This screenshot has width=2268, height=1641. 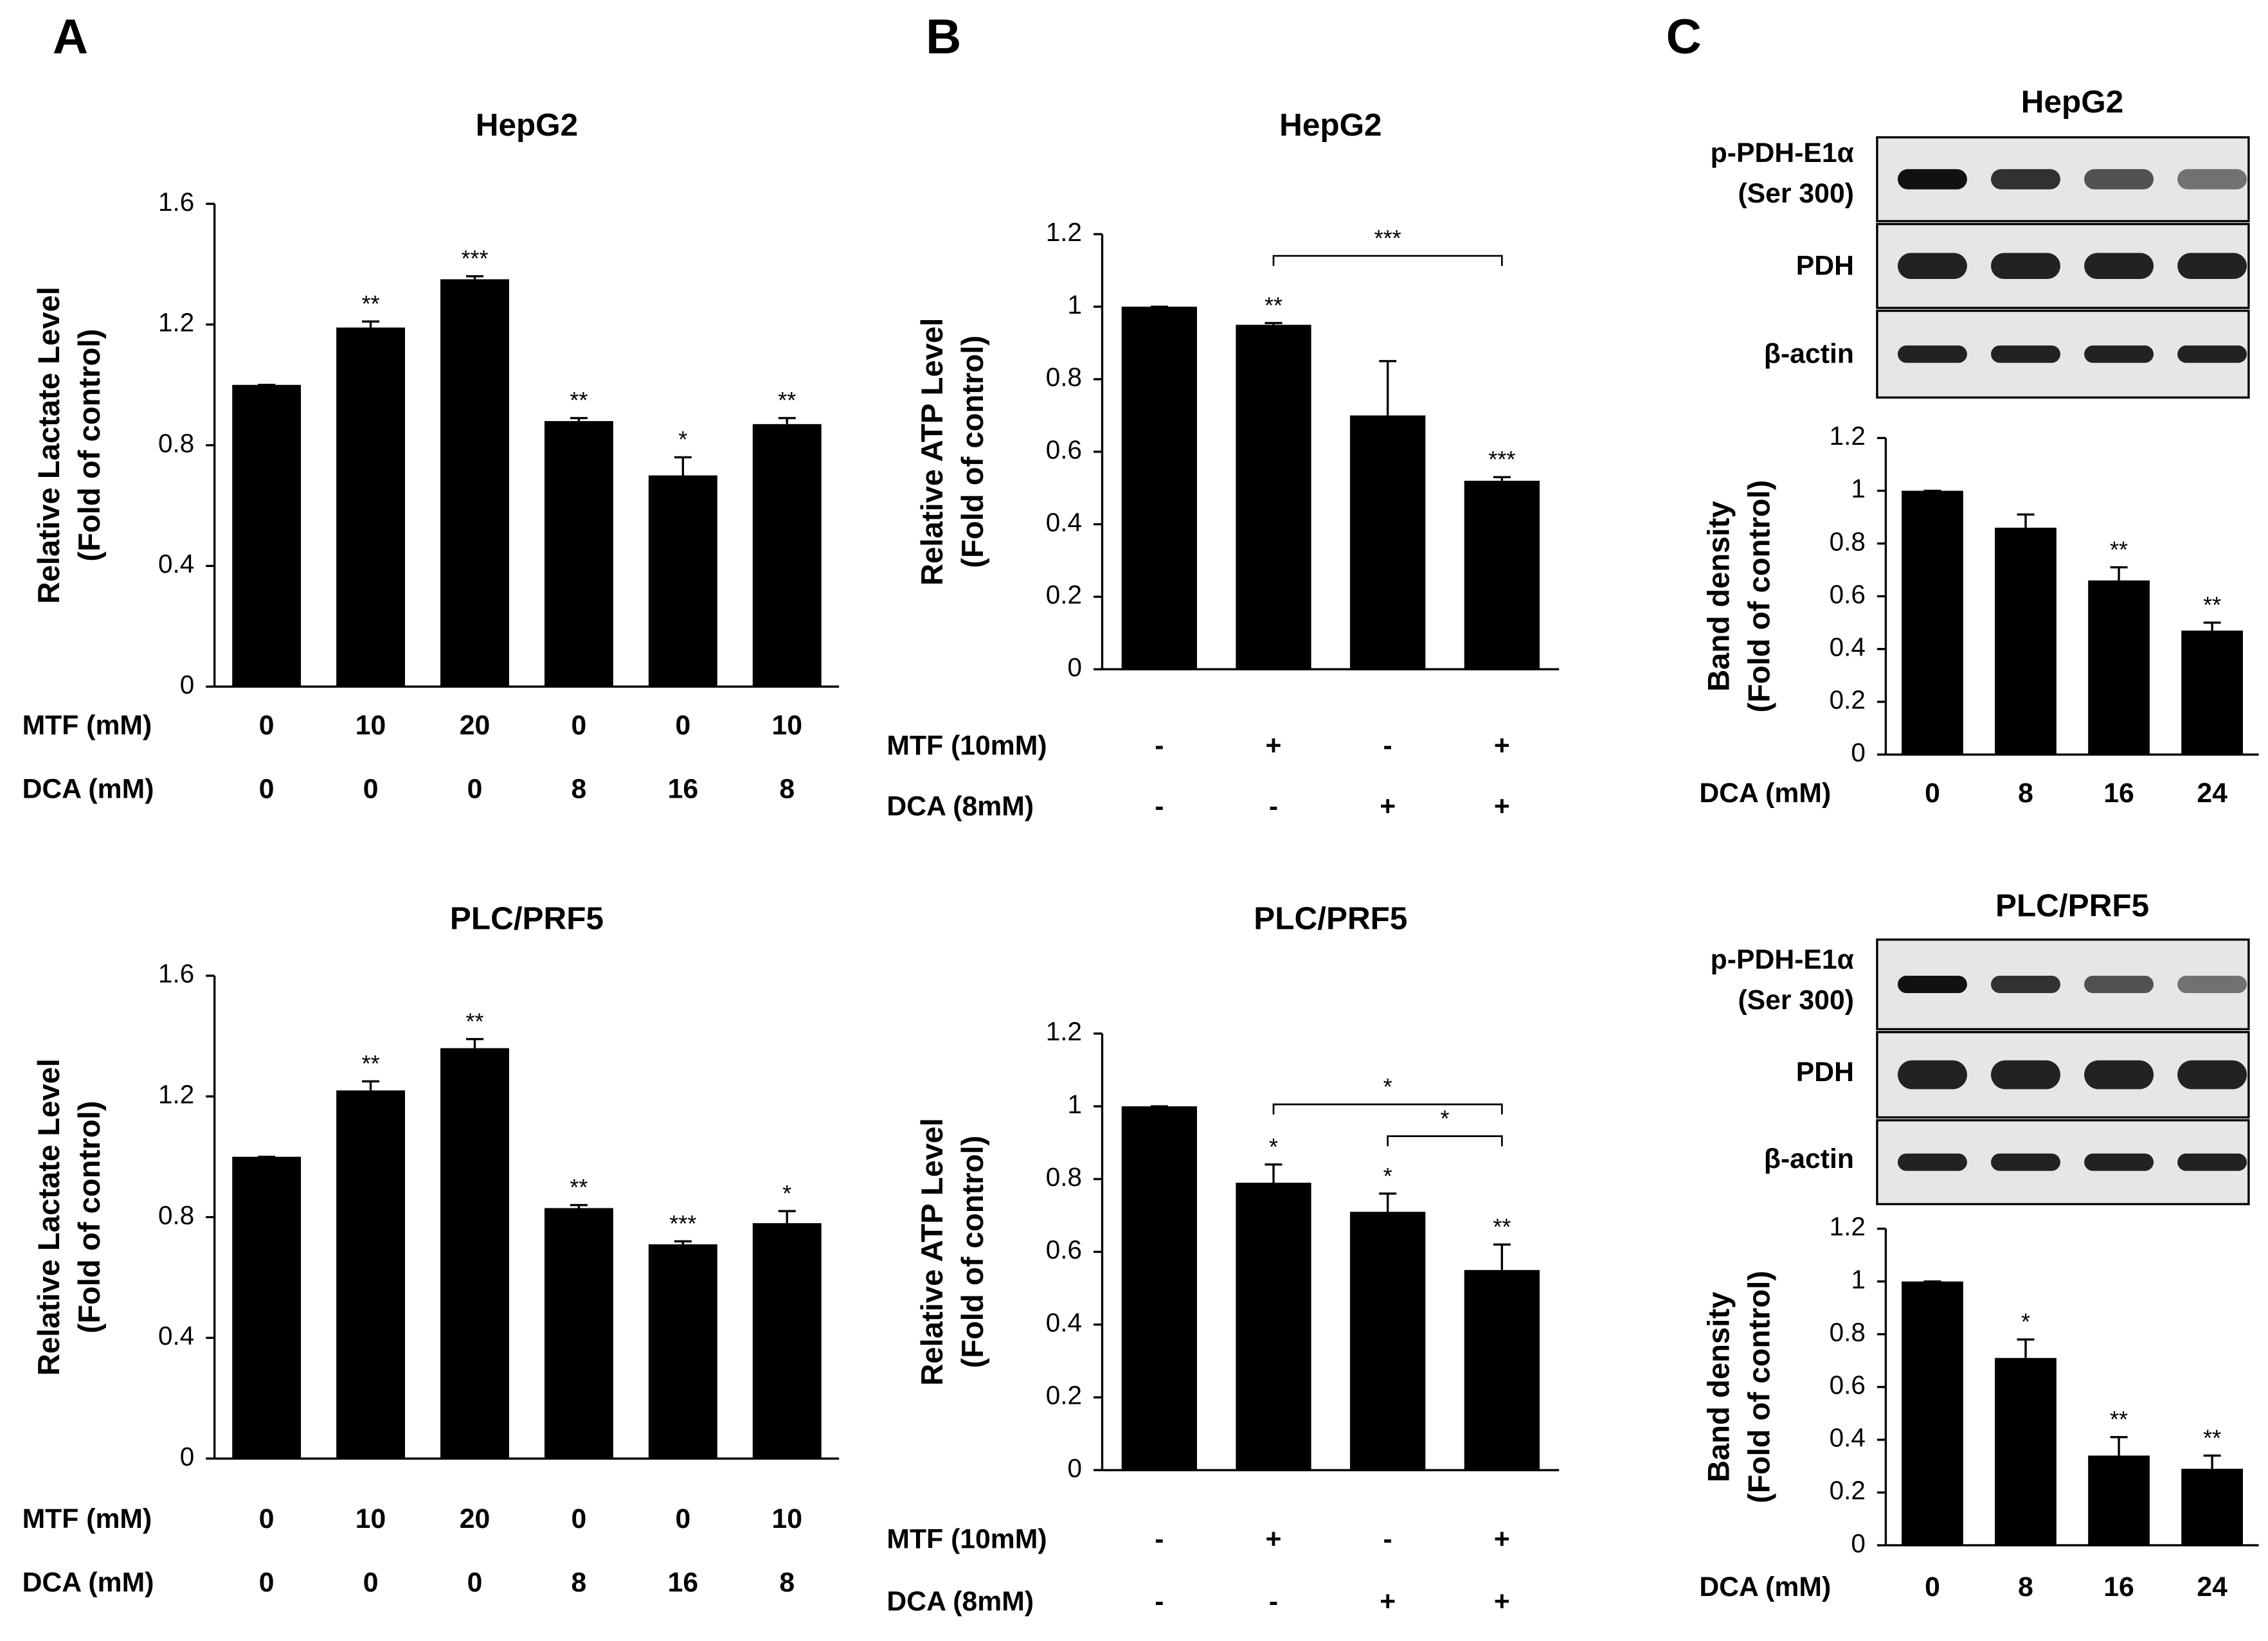 What do you see at coordinates (683, 1223) in the screenshot?
I see `significance-label: ***` at bounding box center [683, 1223].